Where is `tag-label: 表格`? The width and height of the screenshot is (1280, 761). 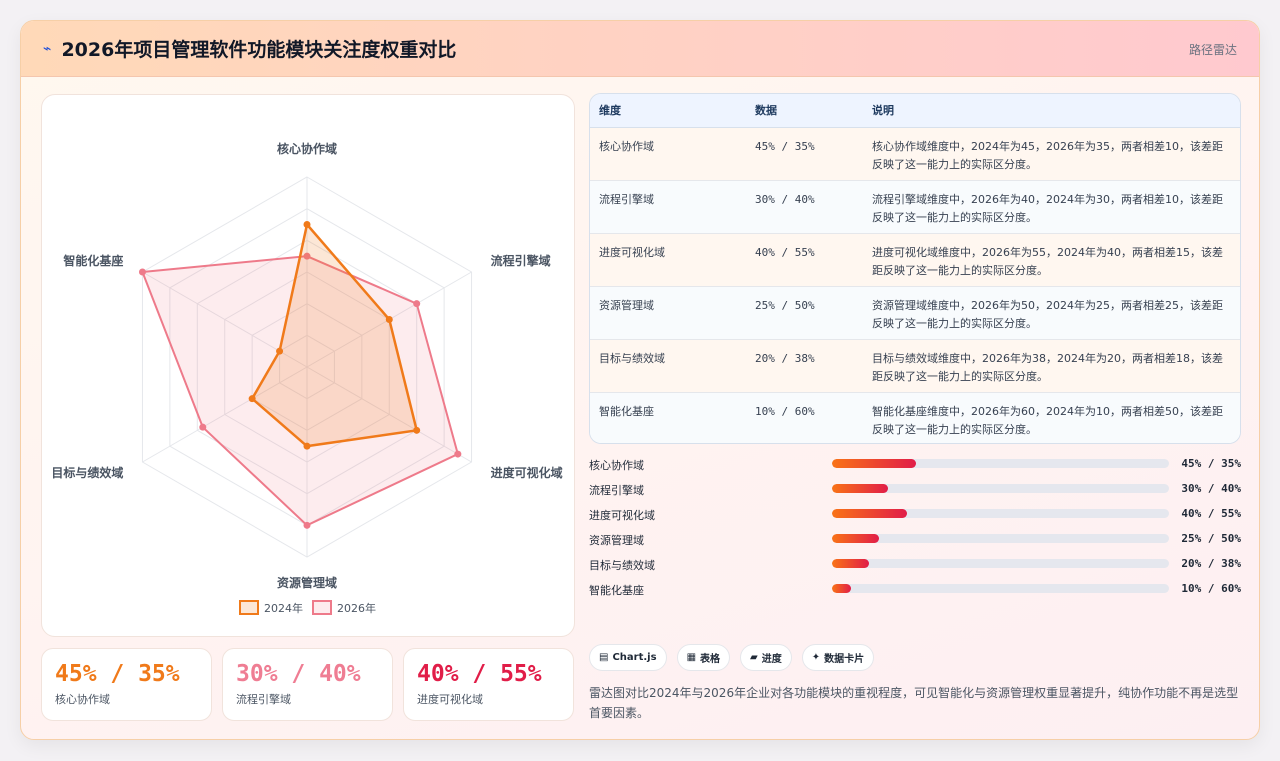 tag-label: 表格 is located at coordinates (710, 659).